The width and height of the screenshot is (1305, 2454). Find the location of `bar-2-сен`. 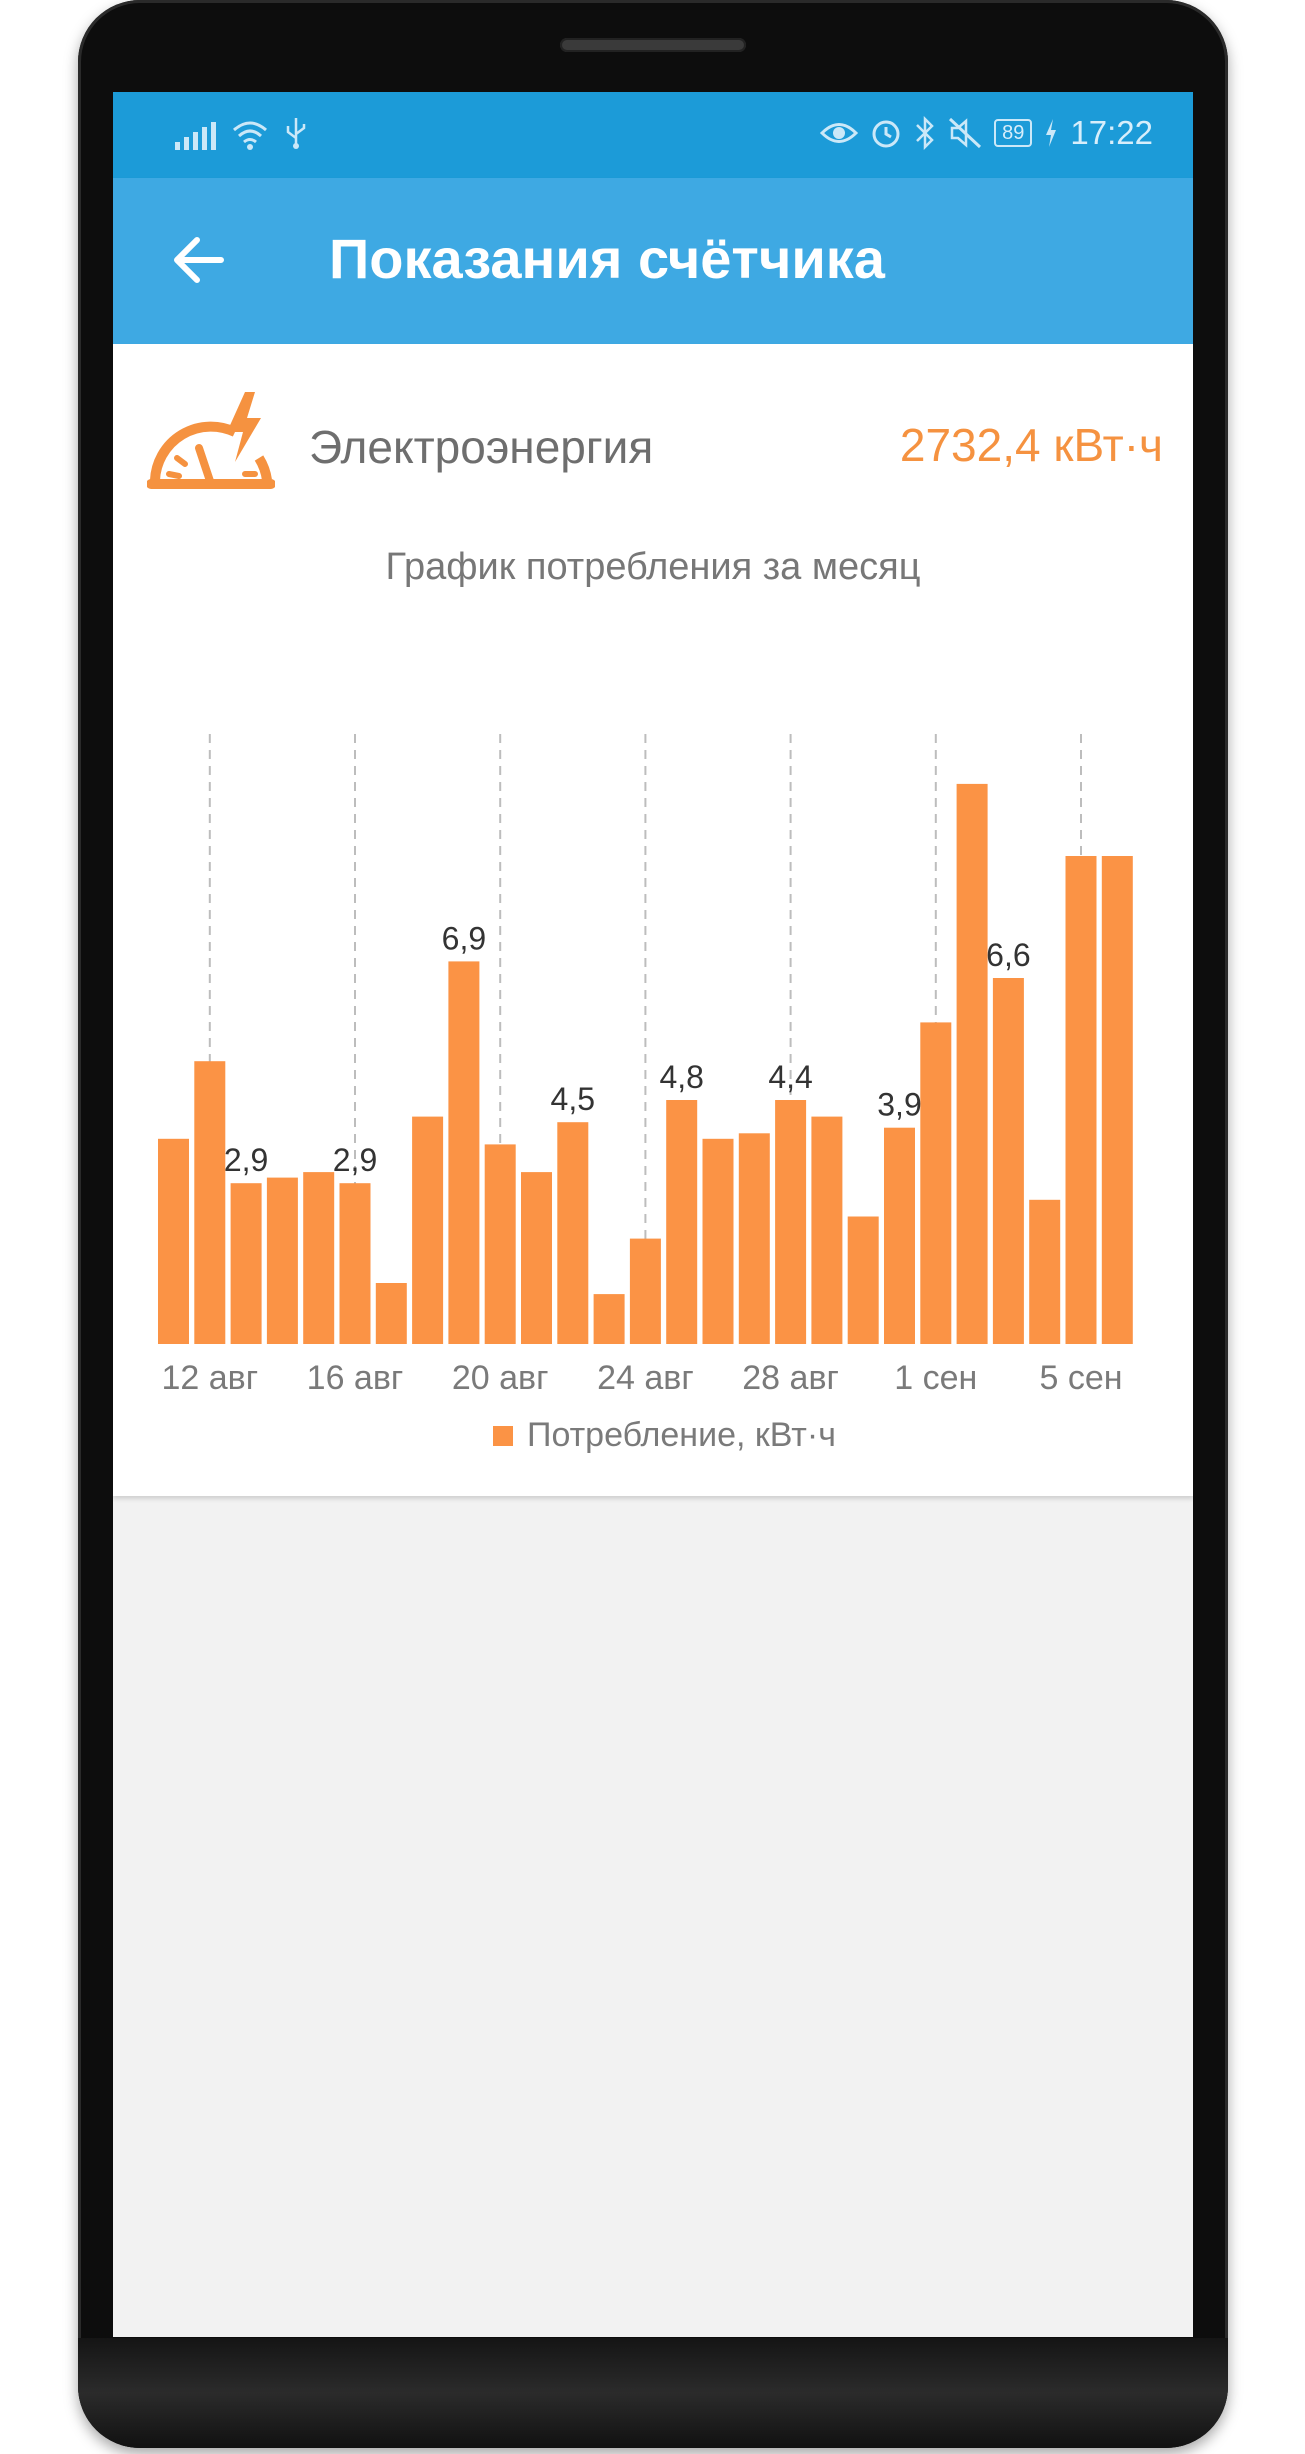

bar-2-сен is located at coordinates (972, 1063).